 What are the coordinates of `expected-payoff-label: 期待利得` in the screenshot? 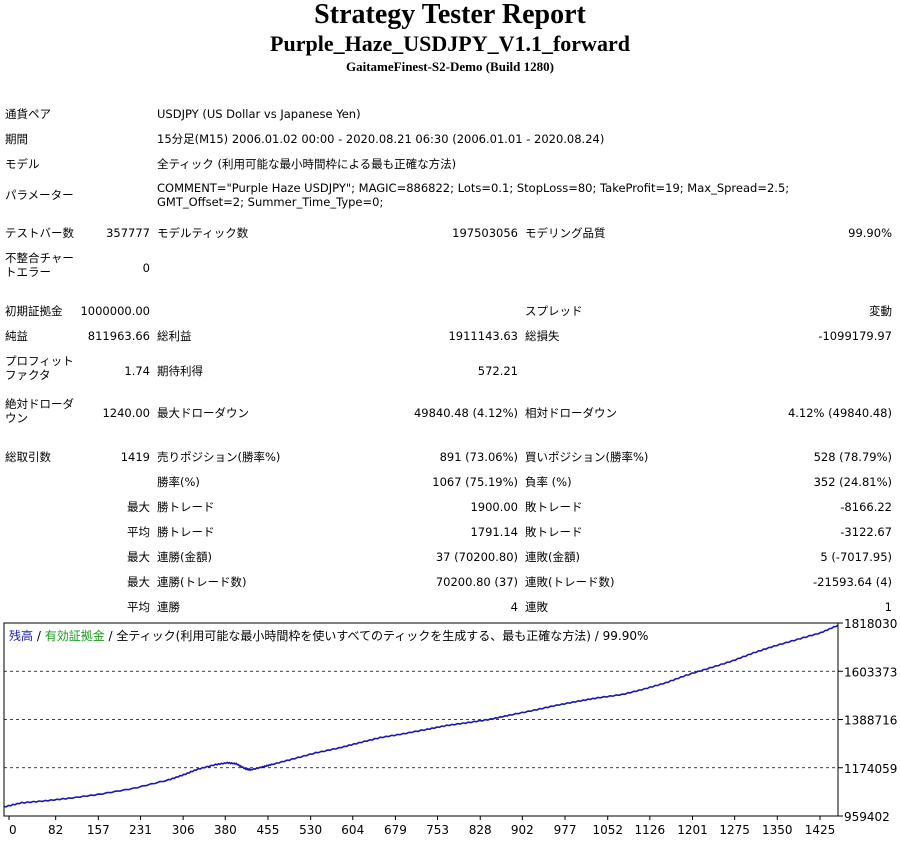 It's located at (180, 371).